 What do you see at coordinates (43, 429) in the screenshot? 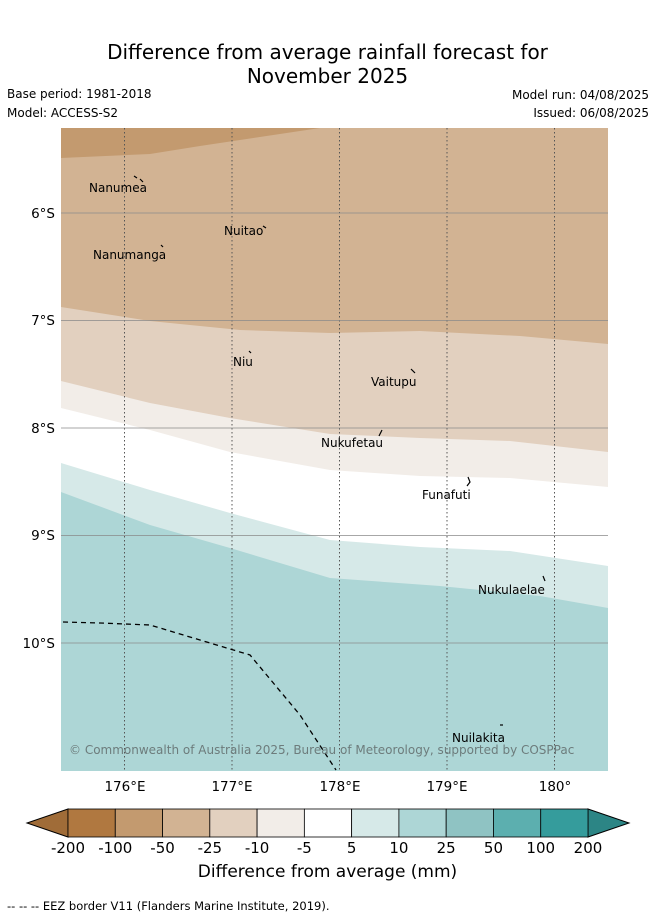
I see `lat-label: 8°S` at bounding box center [43, 429].